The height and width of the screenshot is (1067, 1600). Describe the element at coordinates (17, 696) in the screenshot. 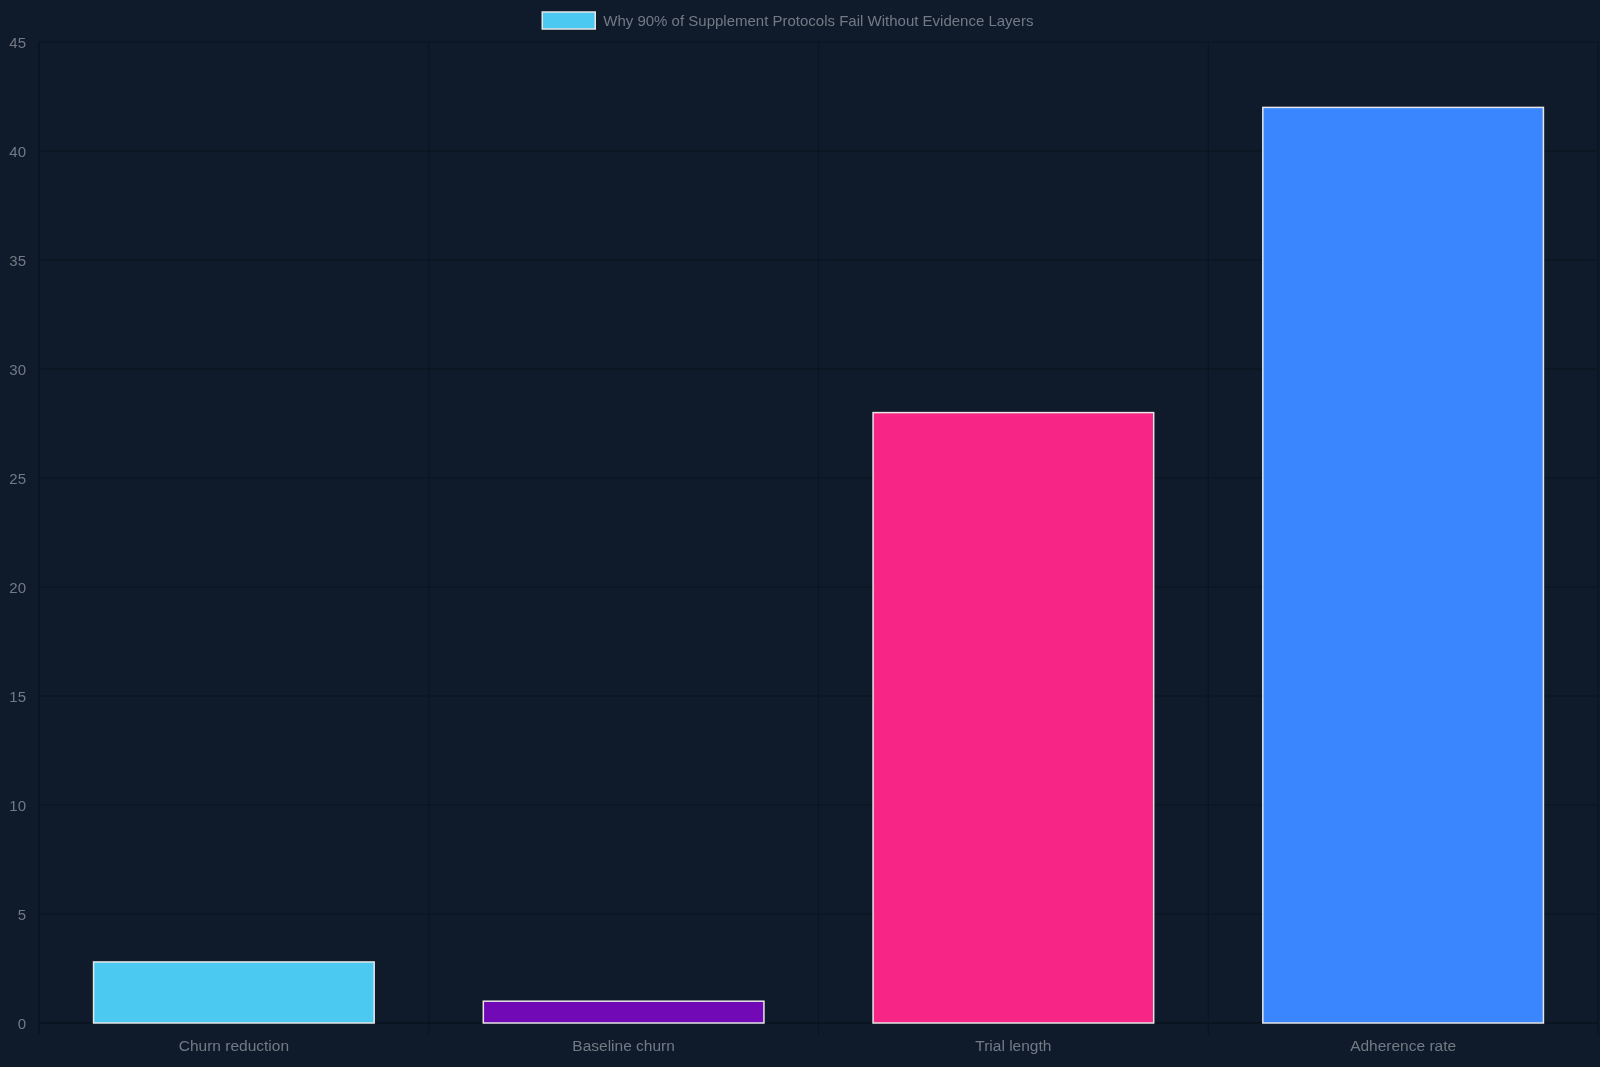

I see `y-tick-label: 15` at that location.